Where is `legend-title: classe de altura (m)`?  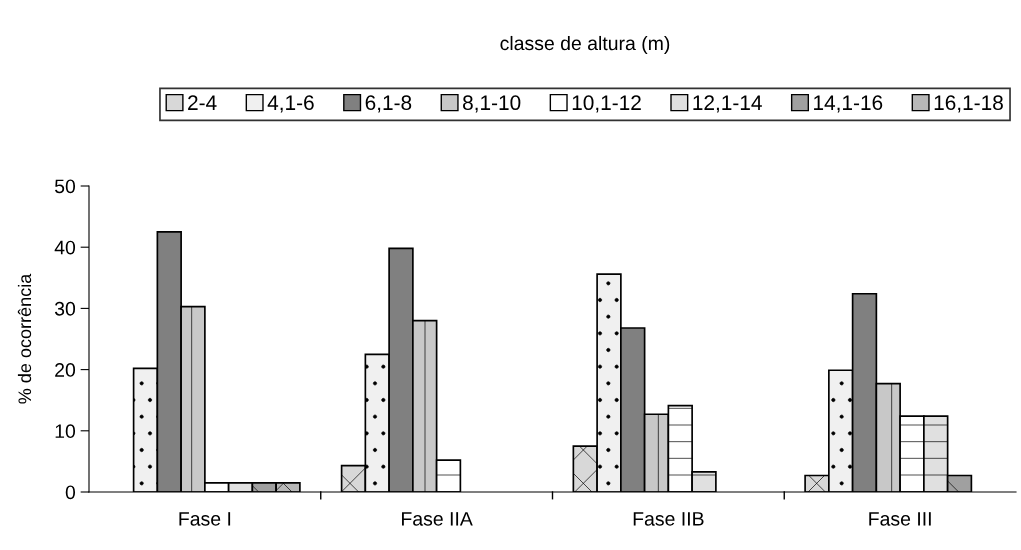 legend-title: classe de altura (m) is located at coordinates (585, 45).